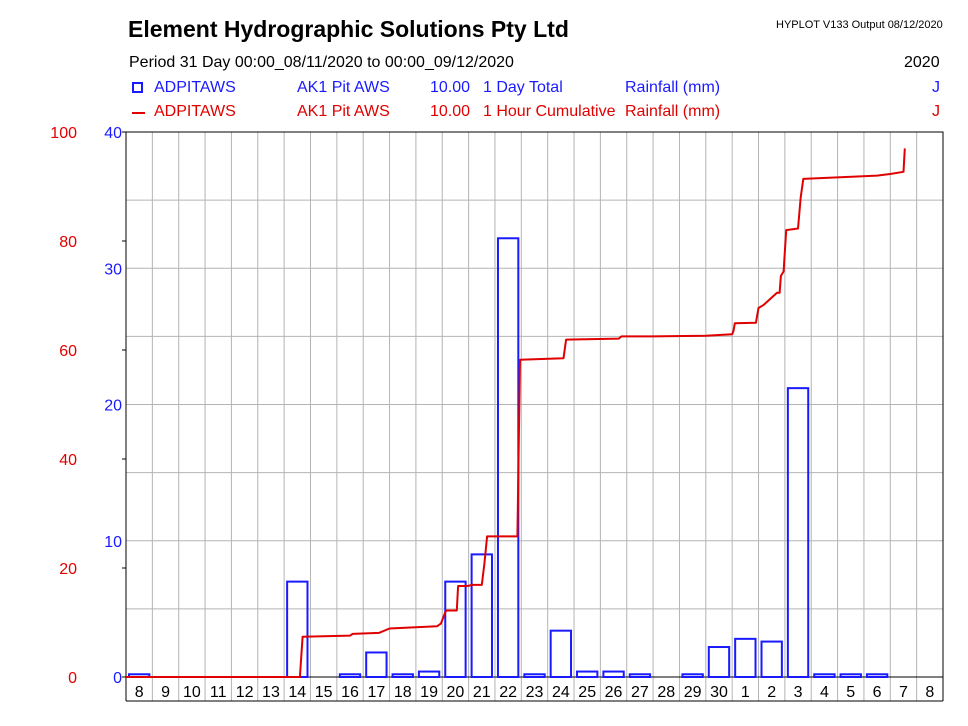  What do you see at coordinates (113, 133) in the screenshot?
I see `y-right-tick-label: 40` at bounding box center [113, 133].